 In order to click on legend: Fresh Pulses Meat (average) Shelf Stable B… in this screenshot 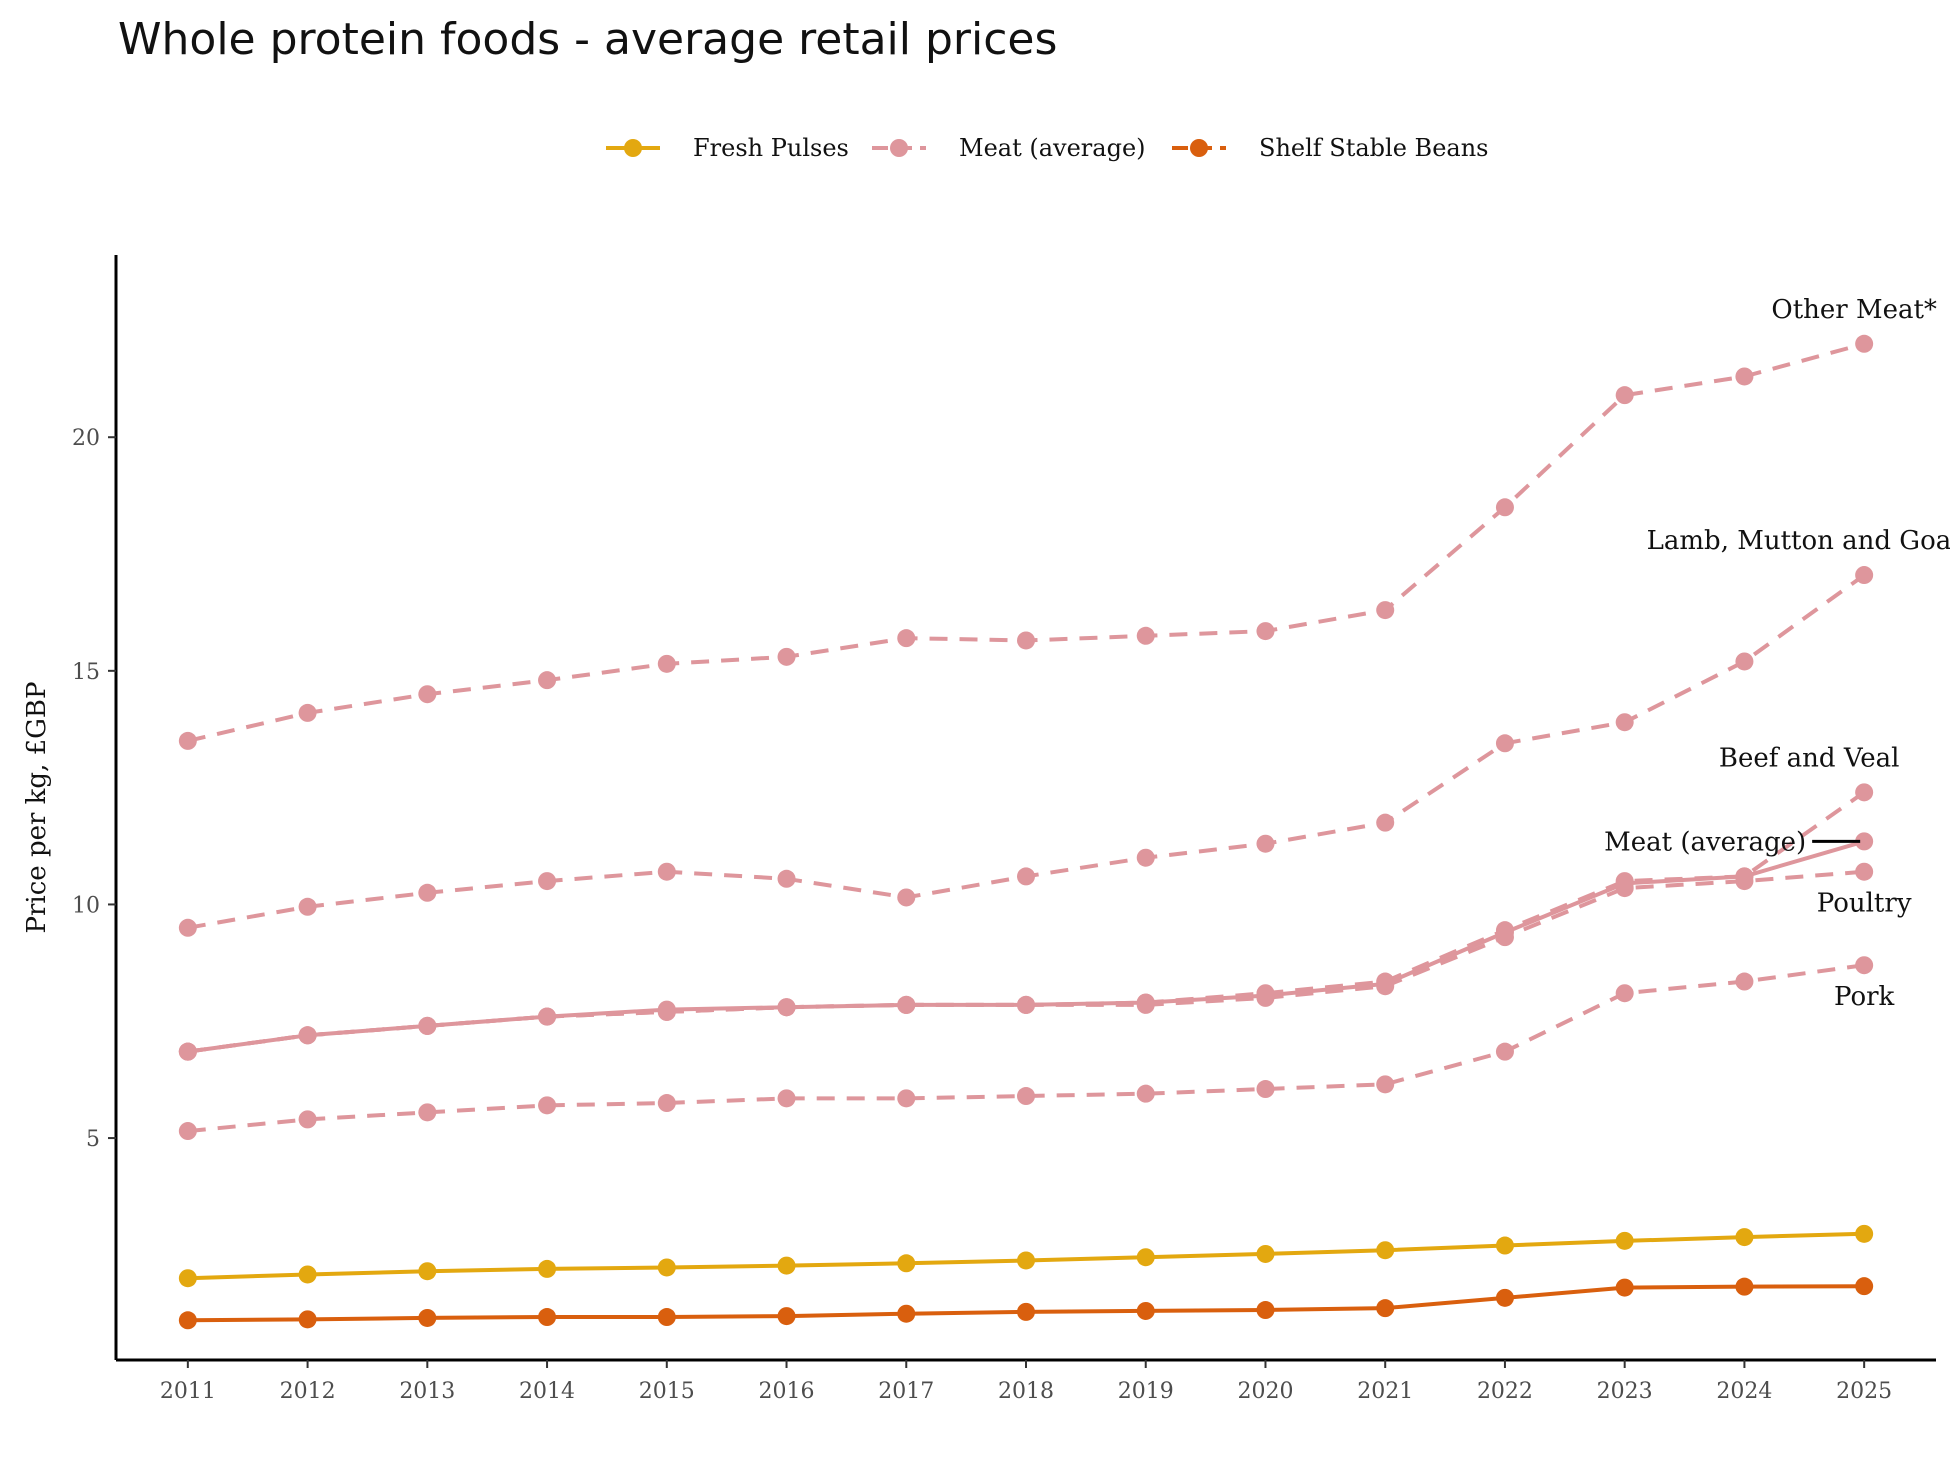, I will do `click(1047, 148)`.